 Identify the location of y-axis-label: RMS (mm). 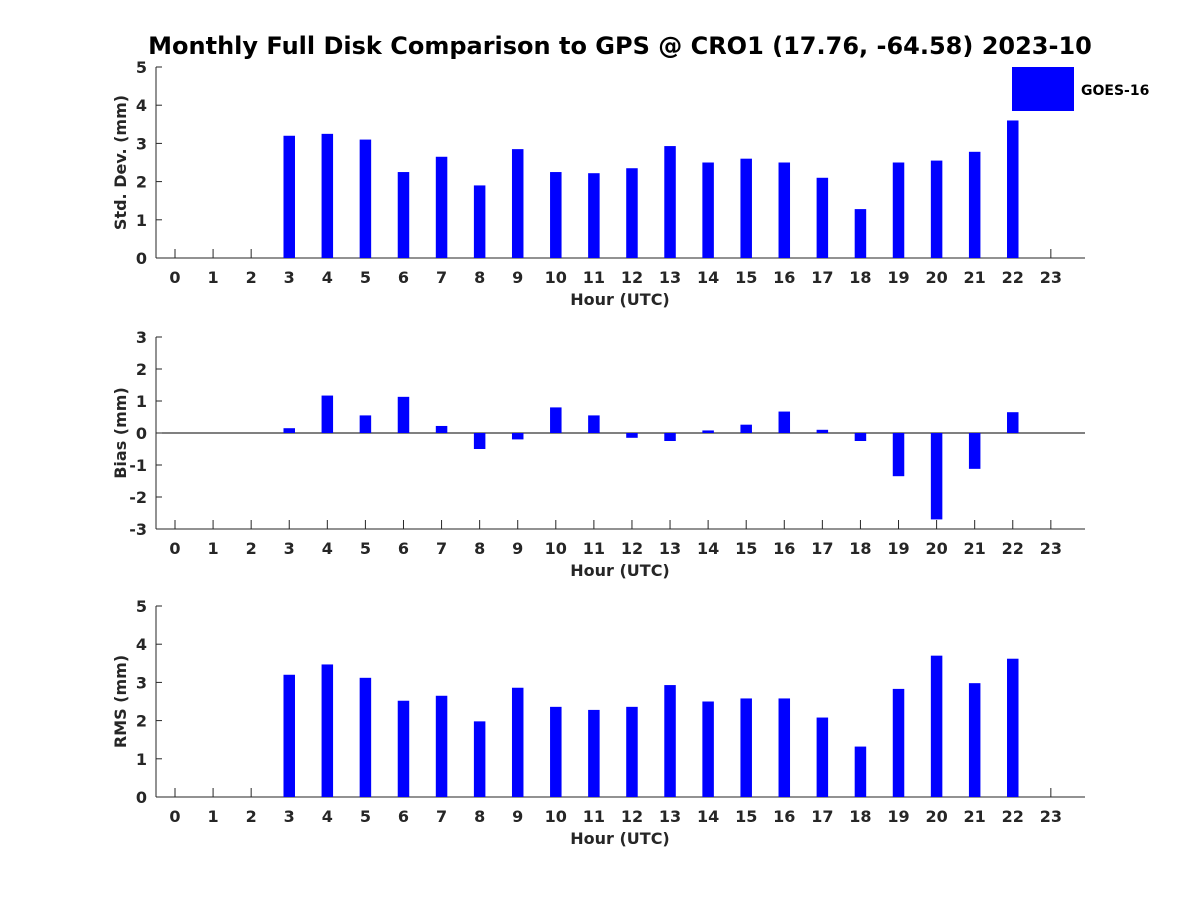
(120, 701).